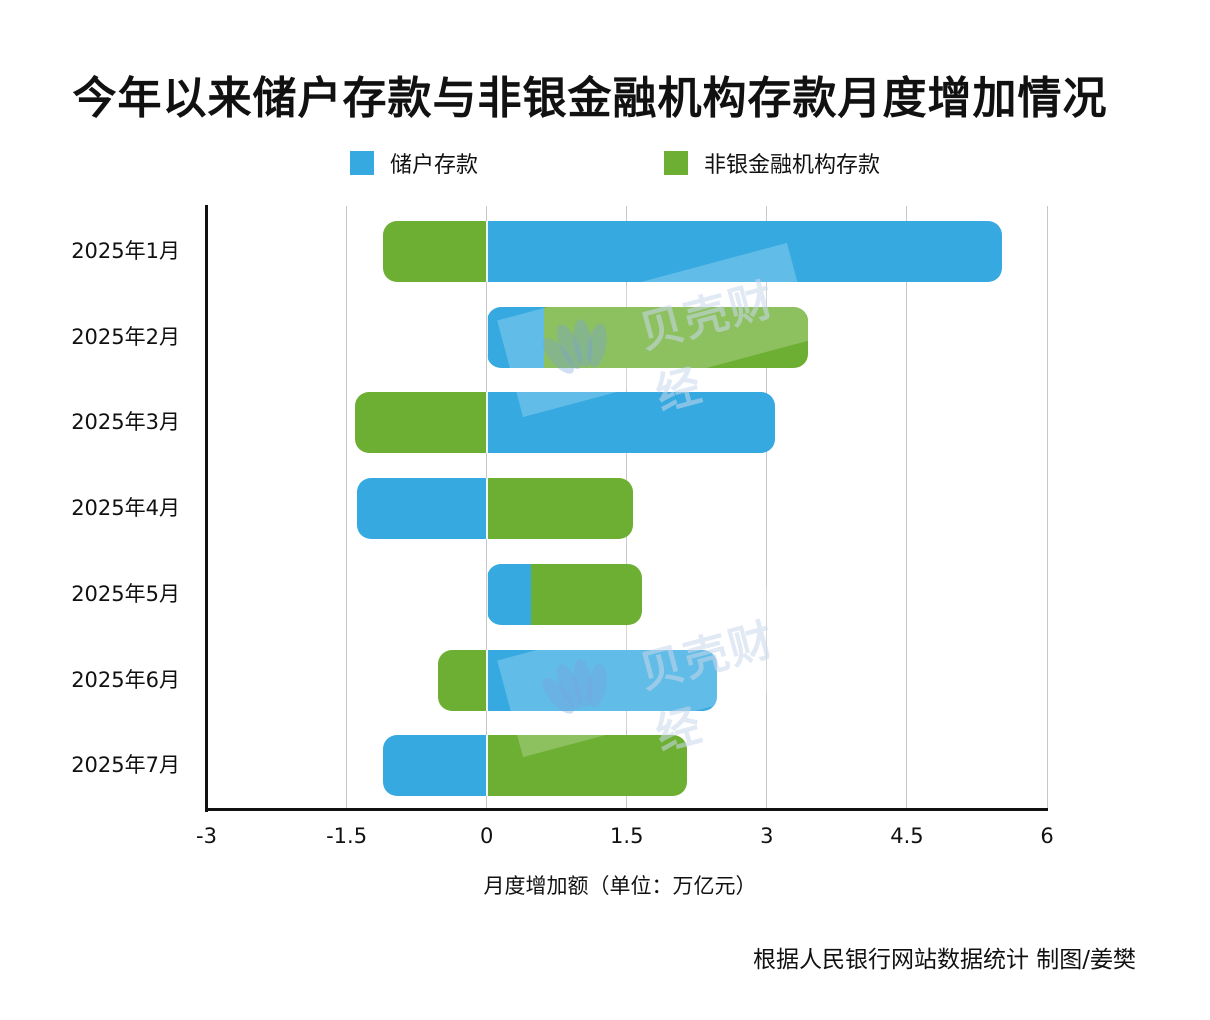 The height and width of the screenshot is (1020, 1210). I want to click on legend-item-household: 储户存款, so click(414, 163).